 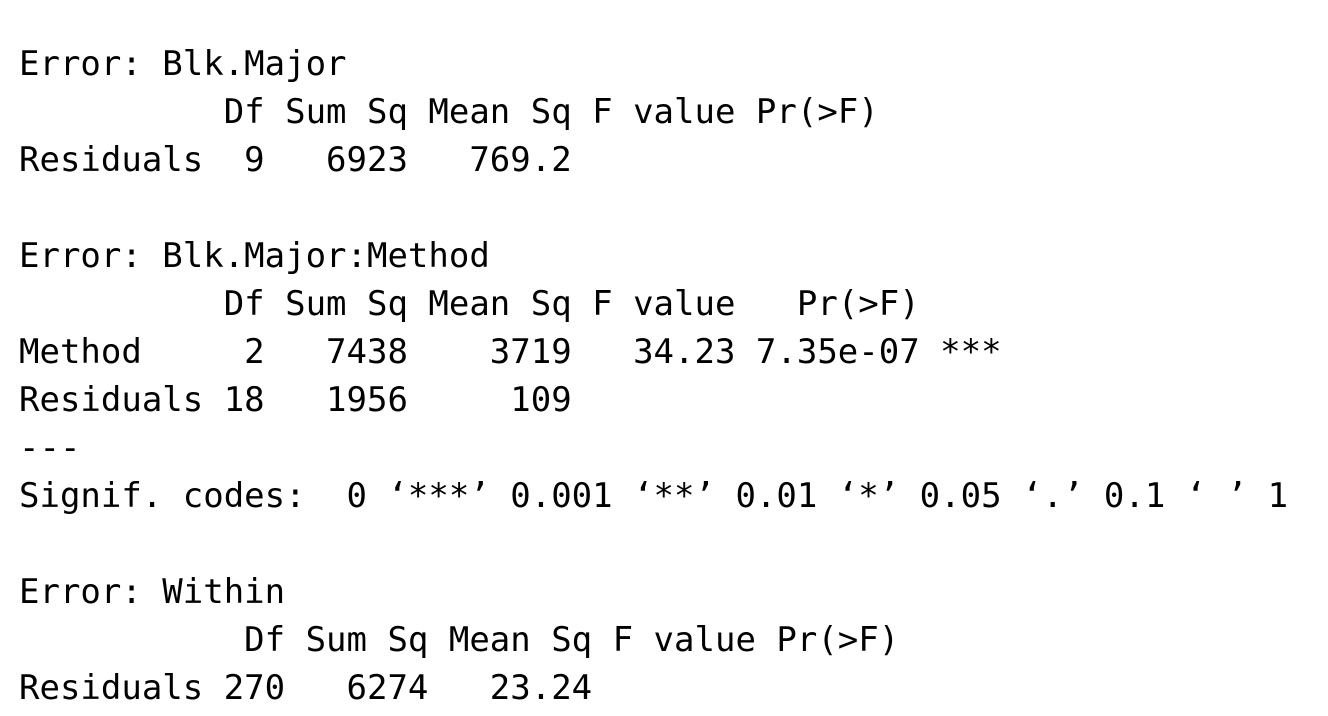 I want to click on anova-row-residuals: Residuals 18 1956 109, so click(x=295, y=400).